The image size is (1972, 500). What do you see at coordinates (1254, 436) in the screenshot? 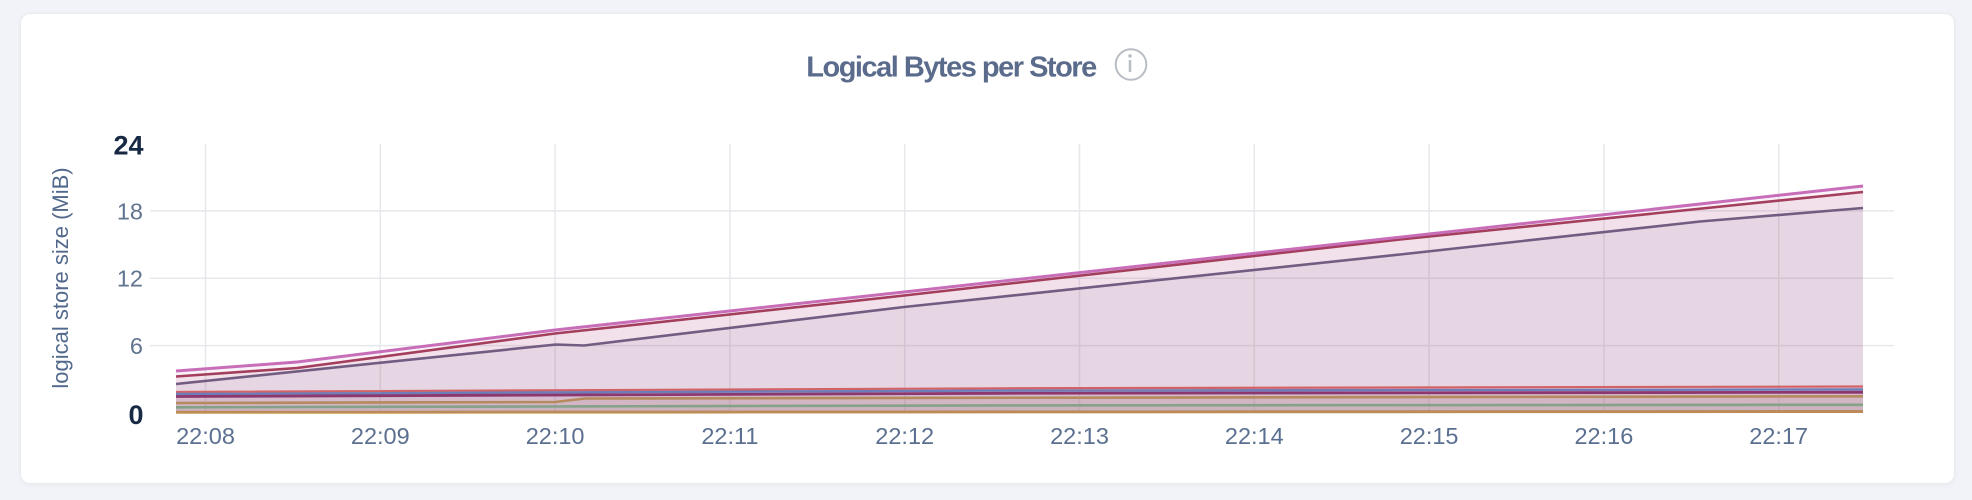
I see `svg-text: 22:14` at bounding box center [1254, 436].